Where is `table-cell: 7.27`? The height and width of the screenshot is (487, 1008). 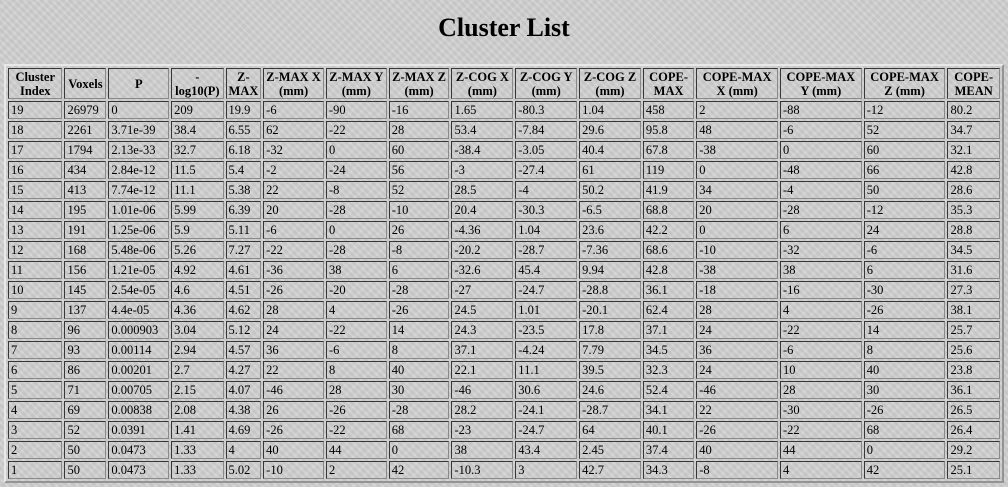
table-cell: 7.27 is located at coordinates (243, 250).